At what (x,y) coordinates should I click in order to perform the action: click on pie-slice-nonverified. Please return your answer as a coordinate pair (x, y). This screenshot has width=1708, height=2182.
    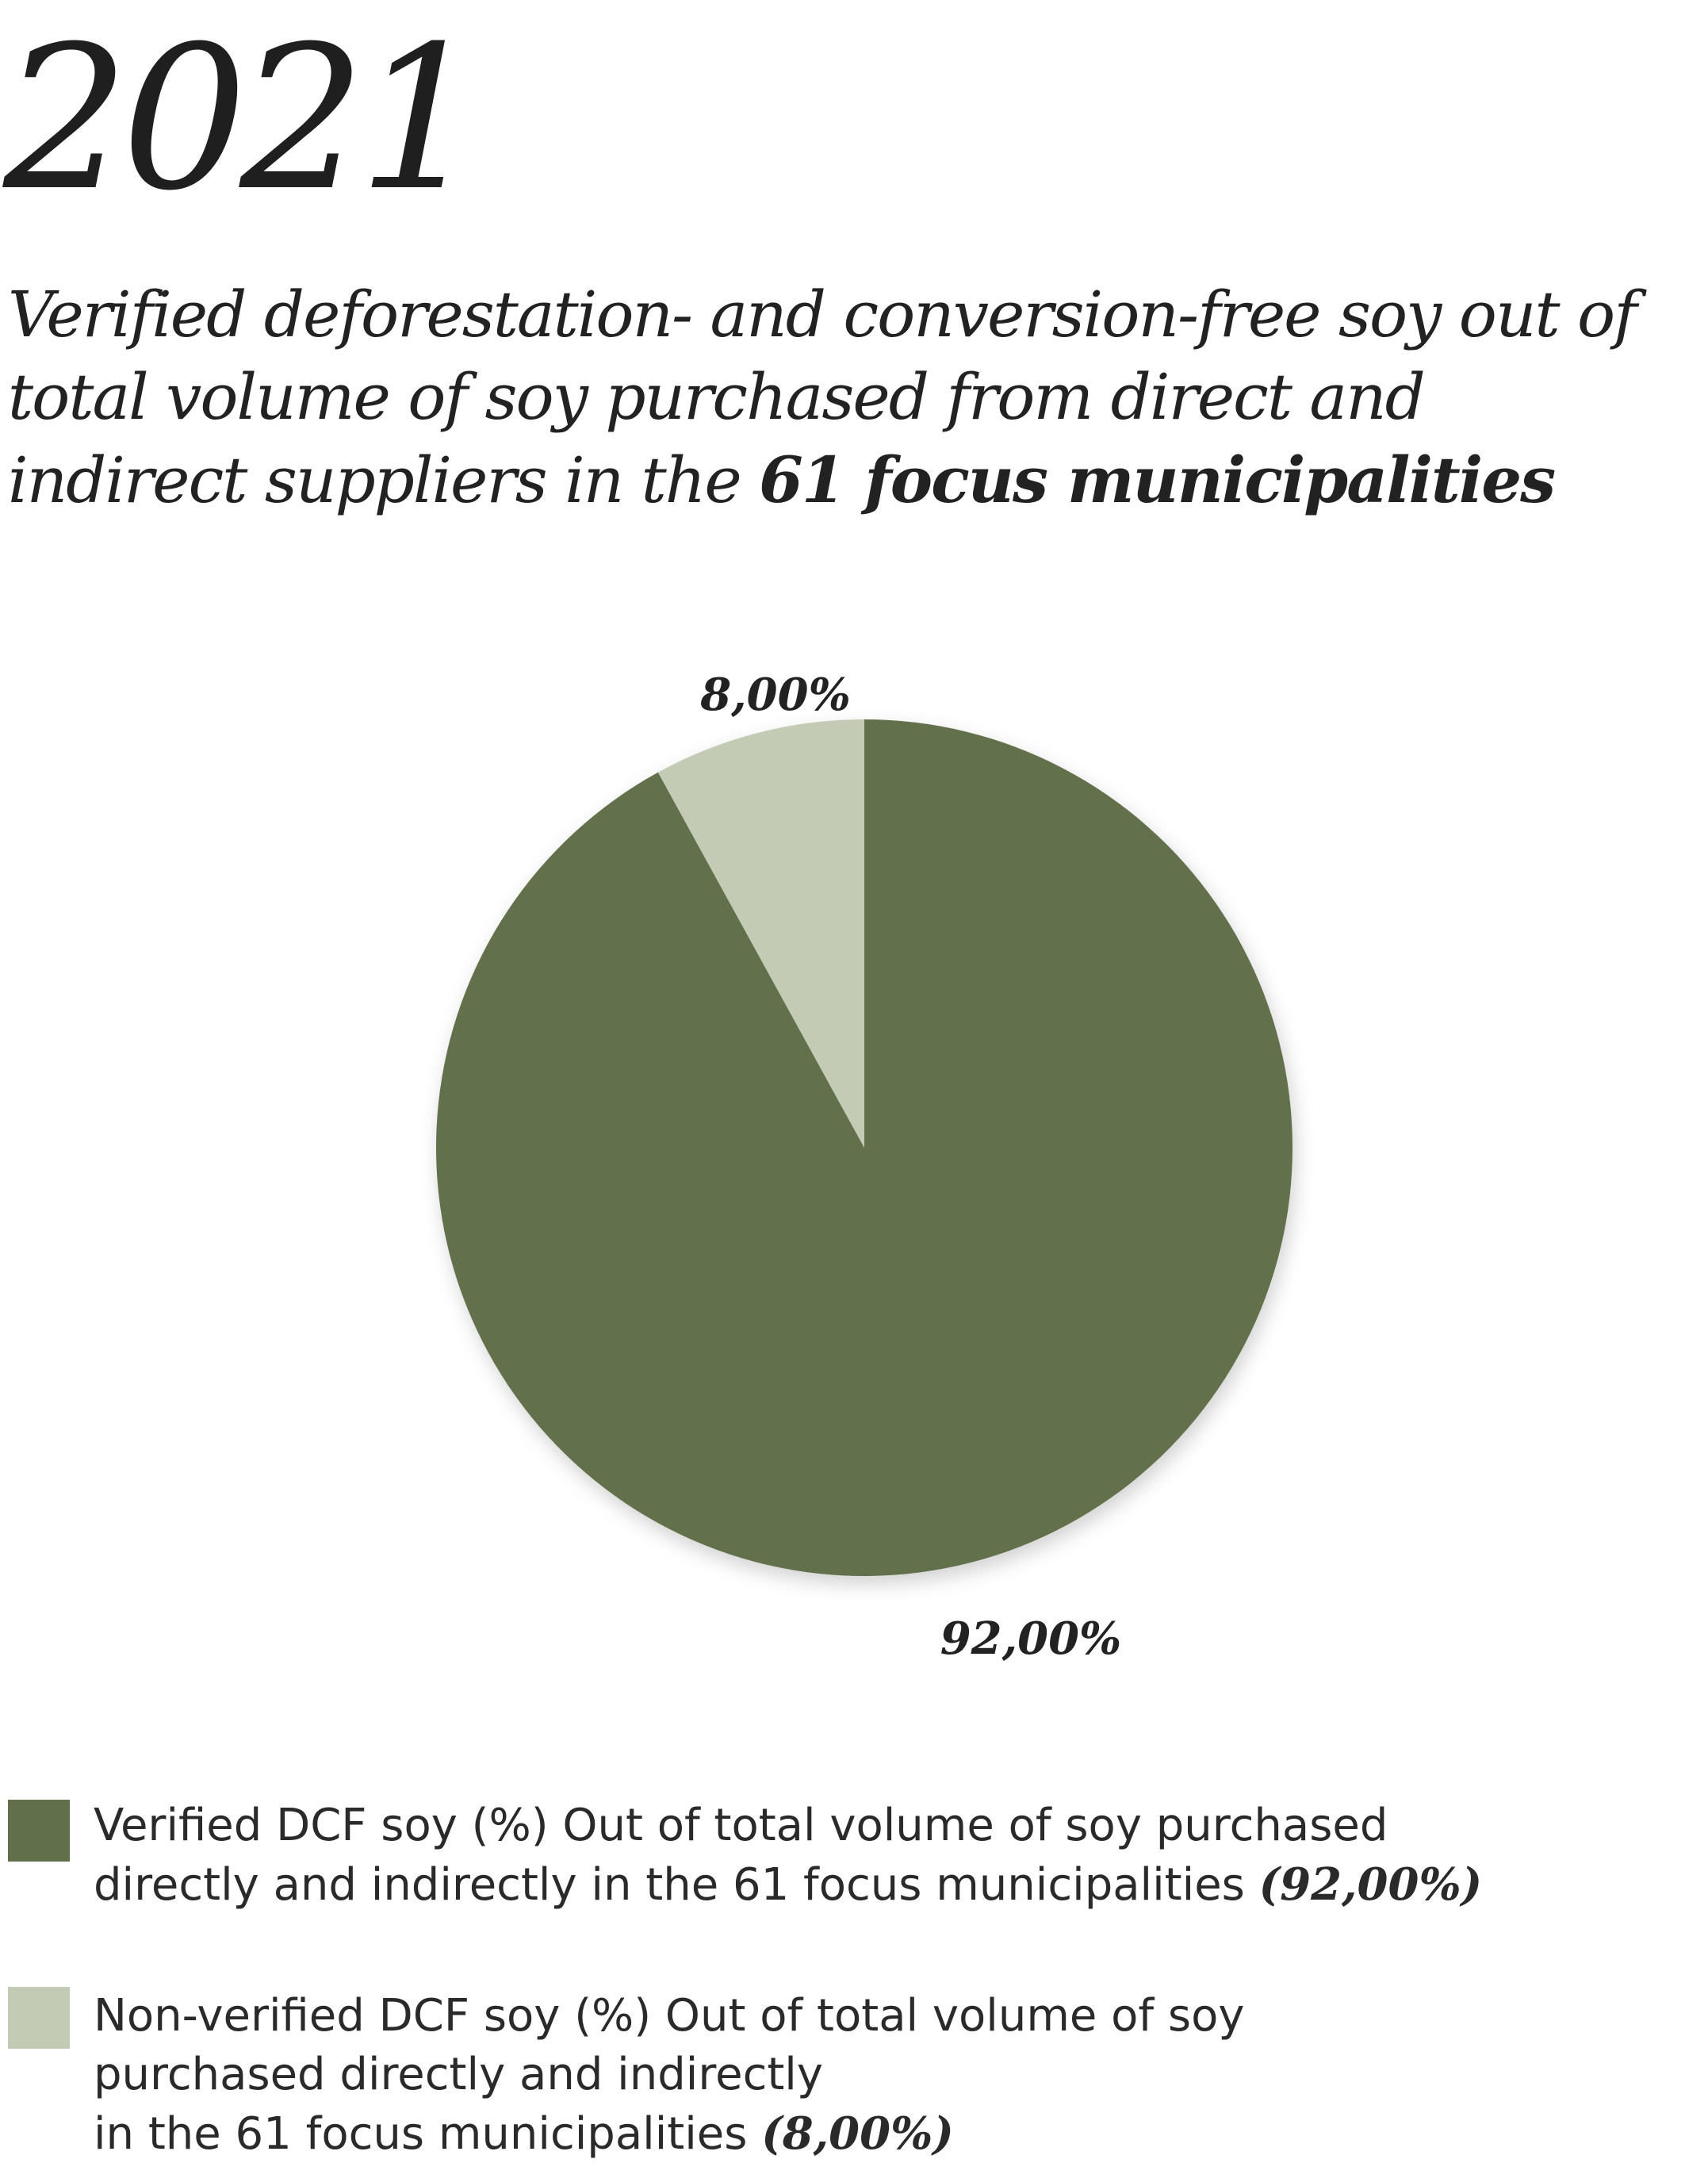
    Looking at the image, I should click on (760, 933).